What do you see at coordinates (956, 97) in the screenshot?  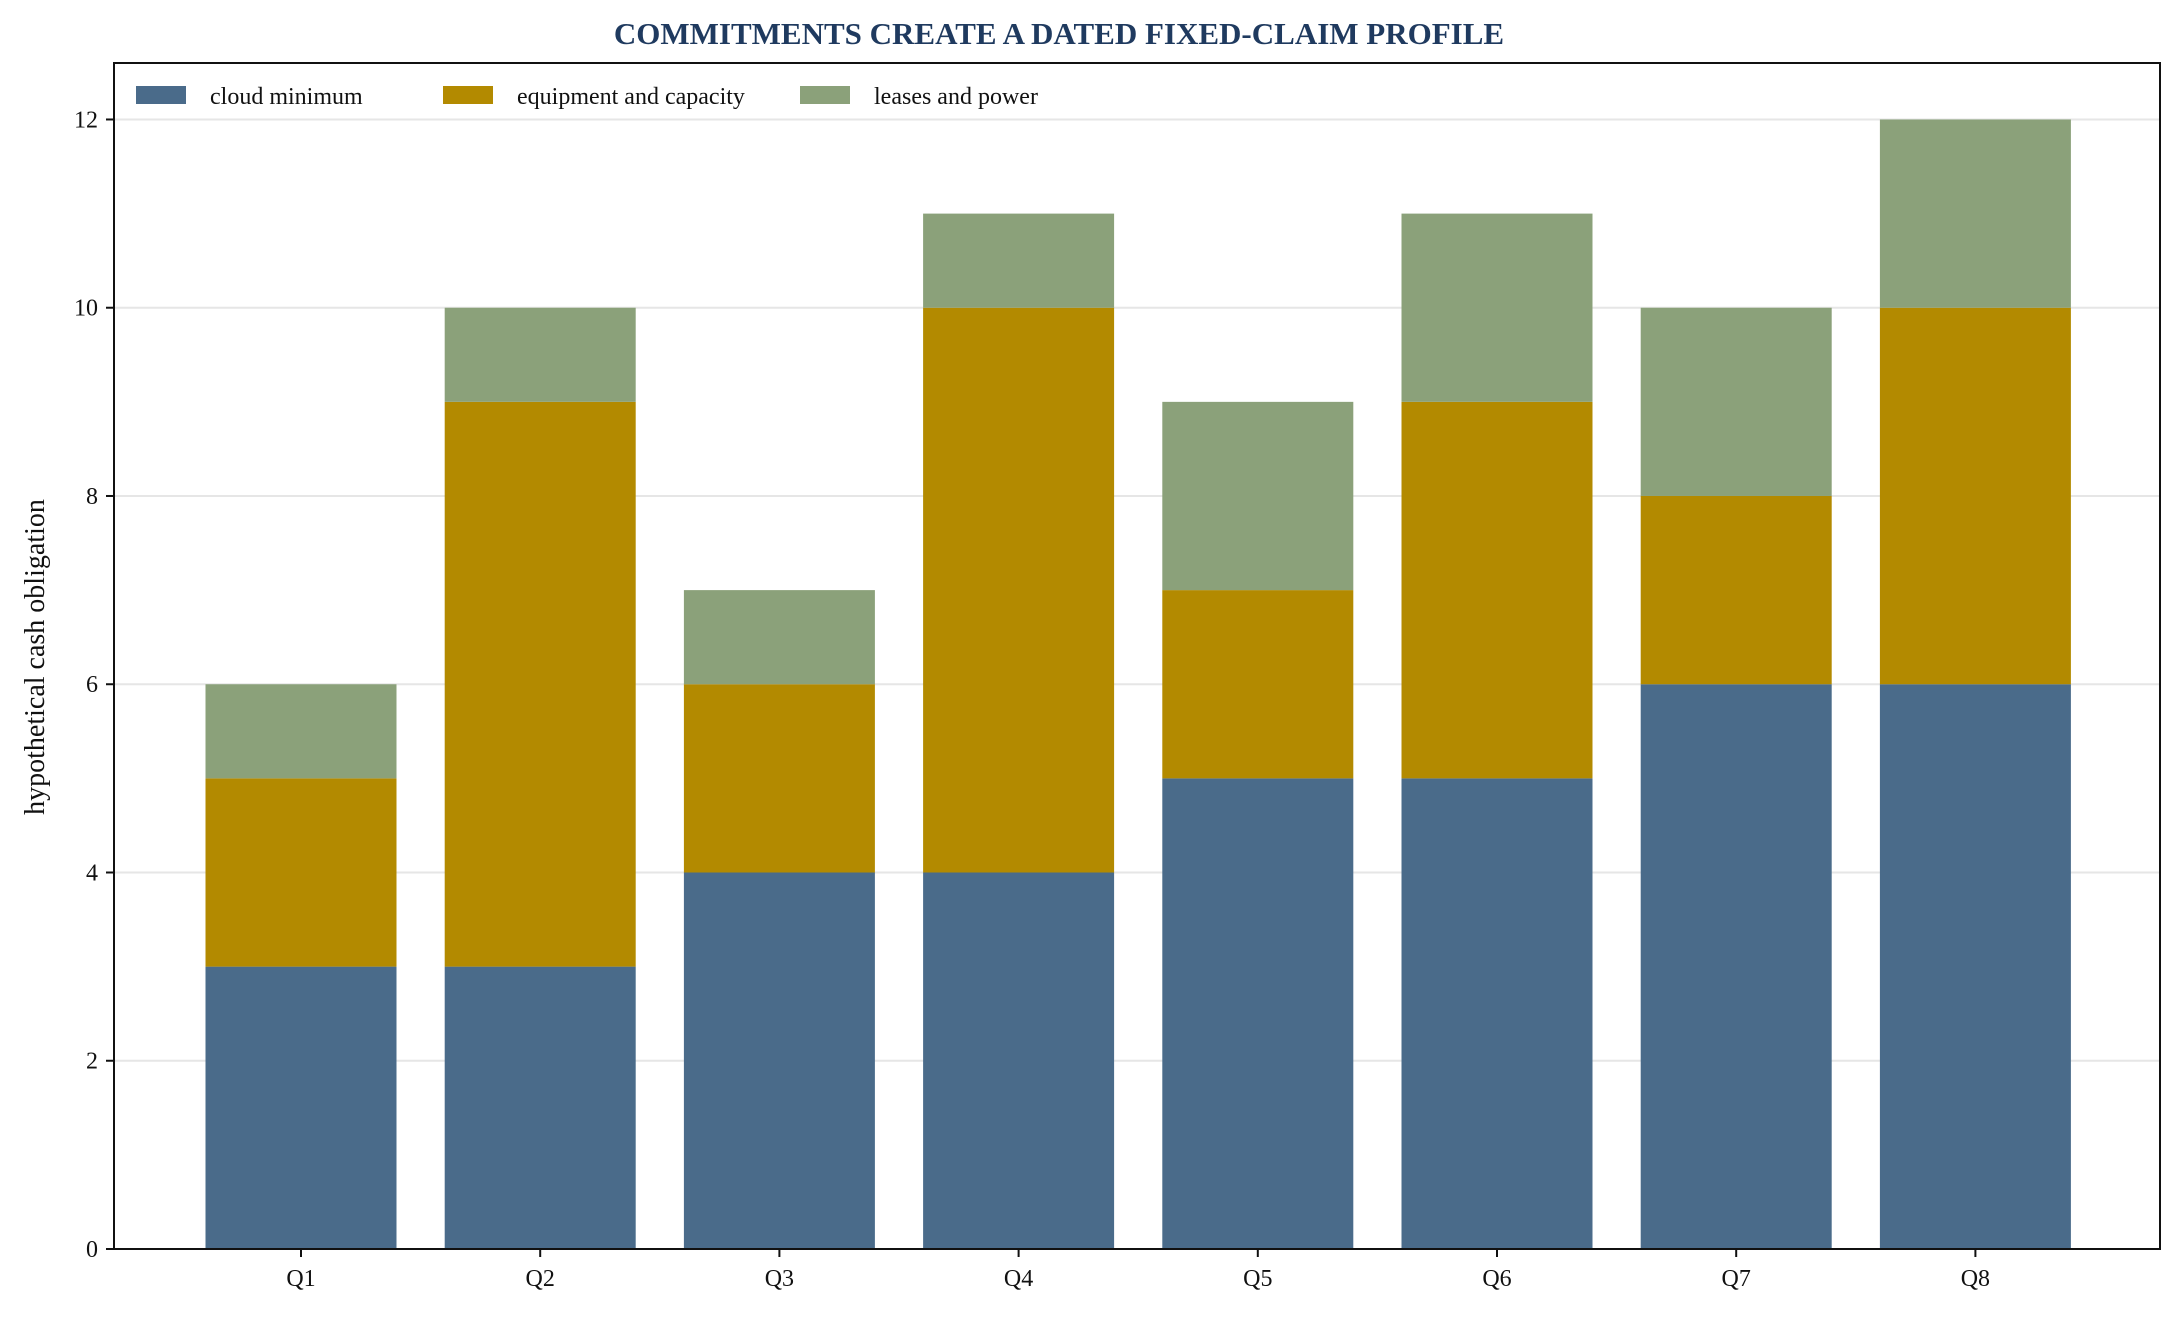 I see `legend-label-2: leases and power` at bounding box center [956, 97].